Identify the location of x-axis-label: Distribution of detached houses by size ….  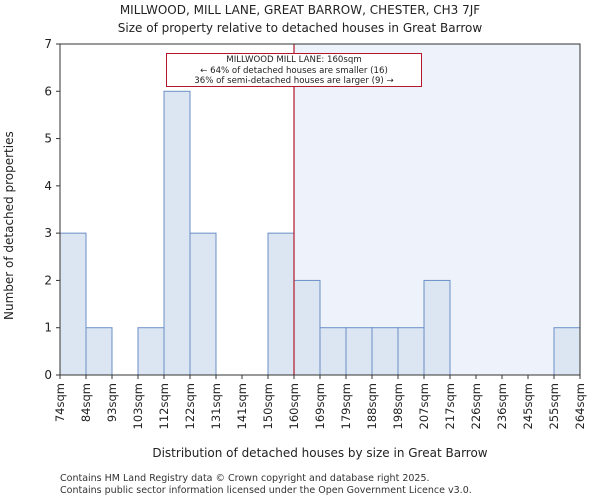
(320, 453).